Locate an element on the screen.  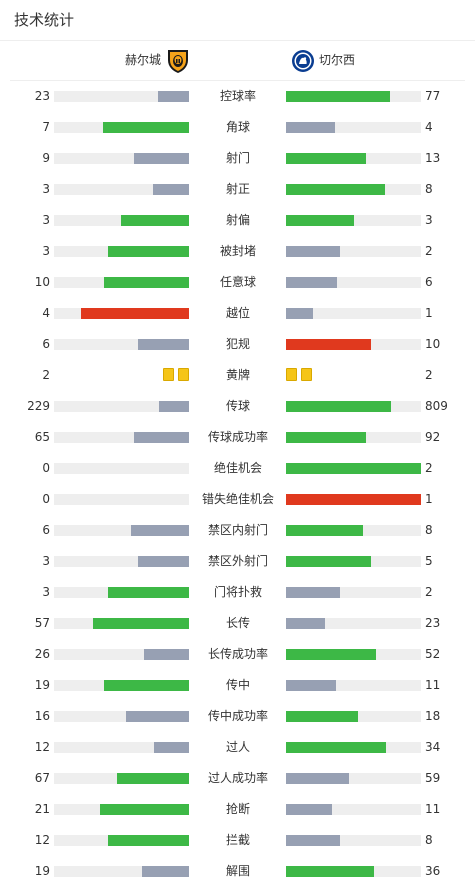
stat-row: 23 控球率 77 is located at coordinates (237, 96).